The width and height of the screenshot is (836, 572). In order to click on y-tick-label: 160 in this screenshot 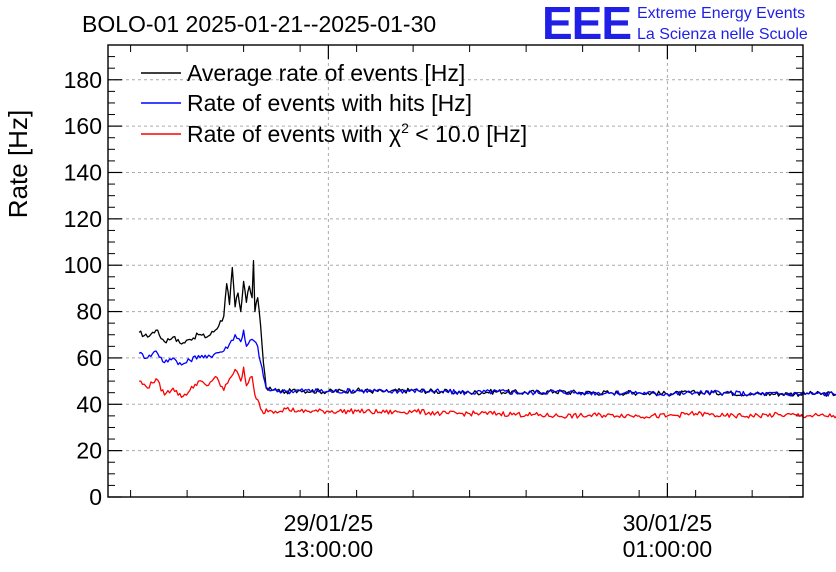, I will do `click(83, 126)`.